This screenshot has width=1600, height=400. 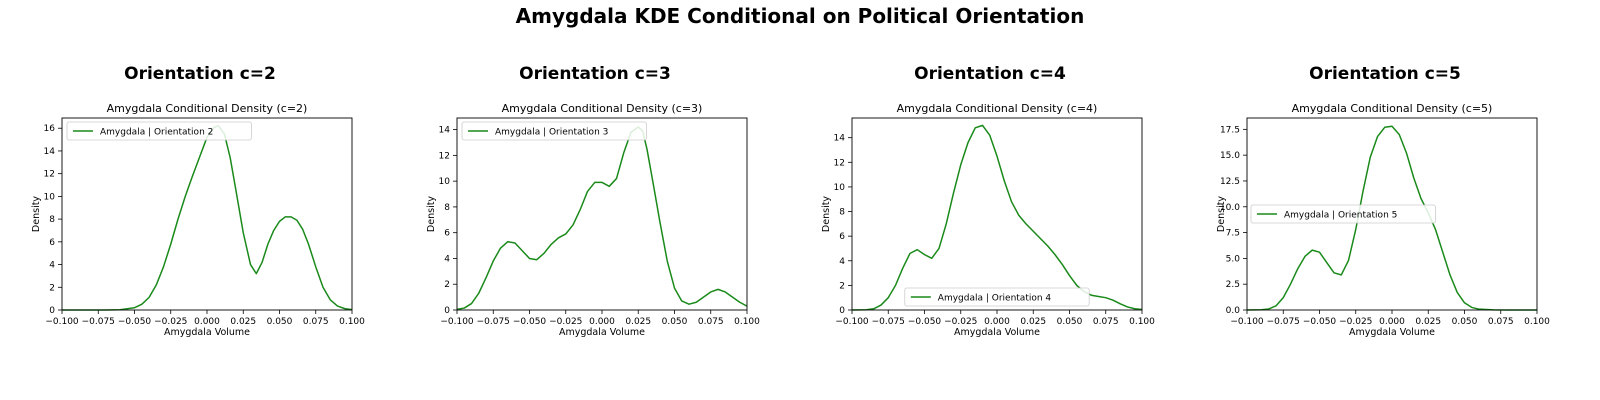 What do you see at coordinates (200, 74) in the screenshot?
I see `subplot-heading: Orientation c=2` at bounding box center [200, 74].